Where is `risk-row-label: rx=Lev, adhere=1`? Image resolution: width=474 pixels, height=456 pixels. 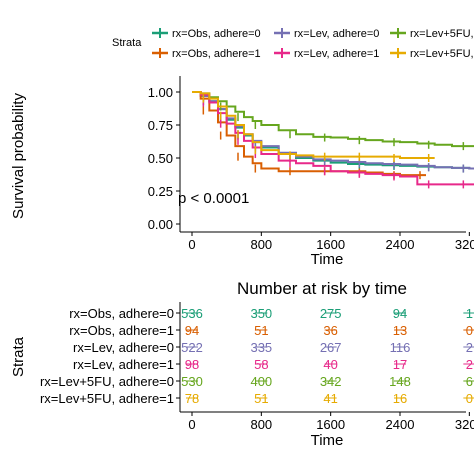 risk-row-label: rx=Lev, adhere=1 is located at coordinates (123, 364).